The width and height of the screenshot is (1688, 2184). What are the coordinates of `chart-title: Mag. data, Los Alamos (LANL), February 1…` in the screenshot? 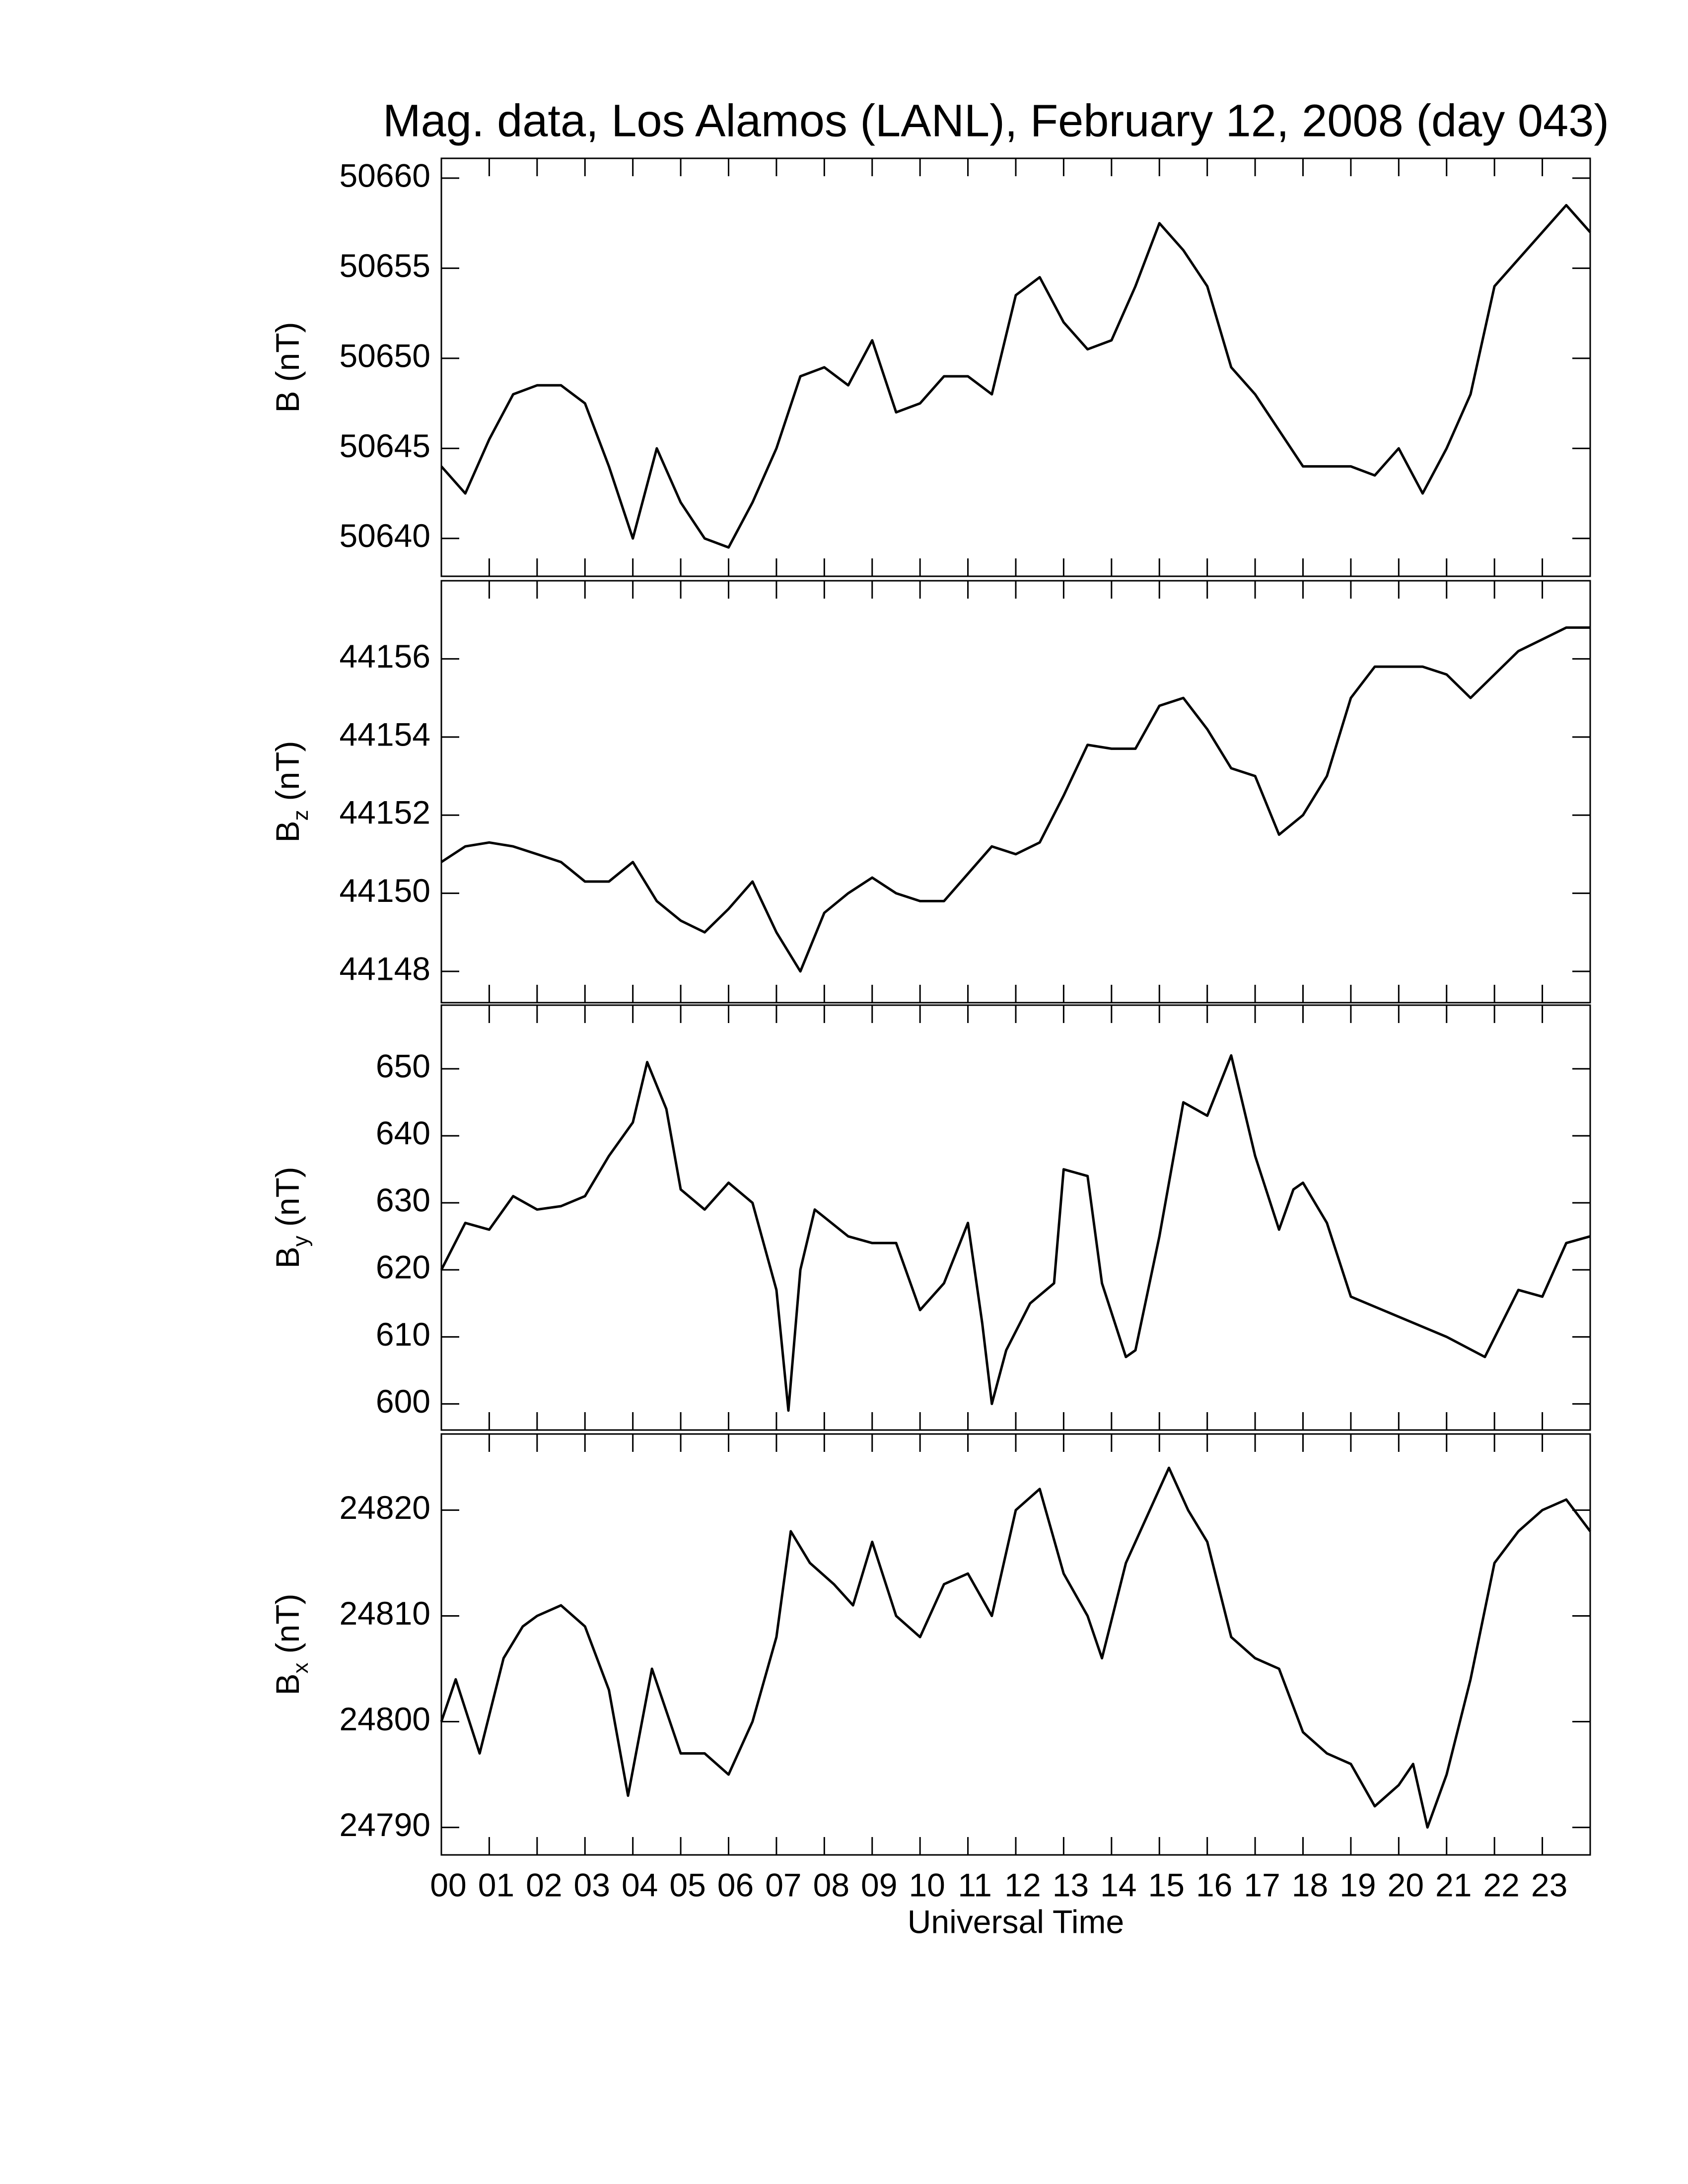 It's located at (996, 120).